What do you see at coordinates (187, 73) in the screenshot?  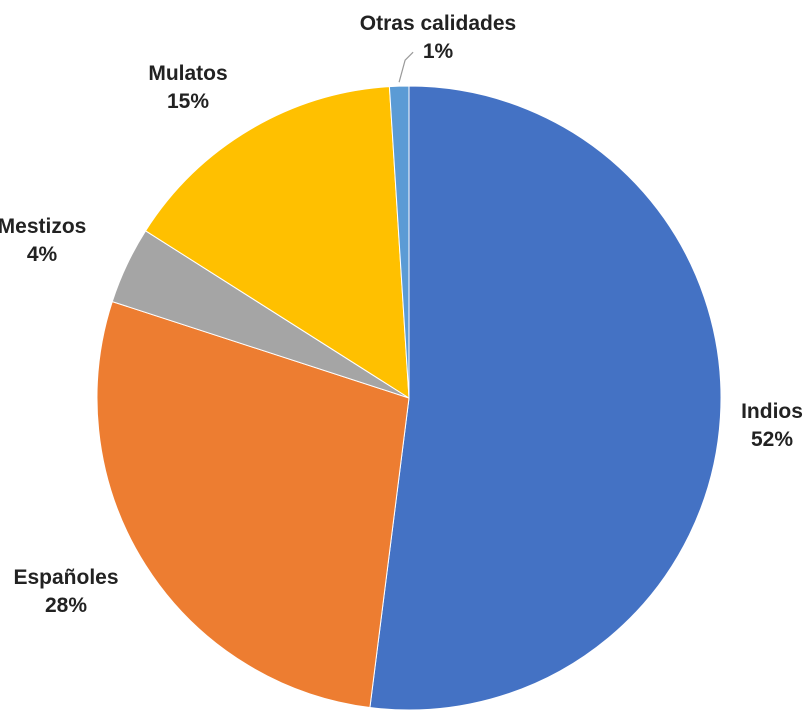 I see `data-label-name-mulatos: Mulatos` at bounding box center [187, 73].